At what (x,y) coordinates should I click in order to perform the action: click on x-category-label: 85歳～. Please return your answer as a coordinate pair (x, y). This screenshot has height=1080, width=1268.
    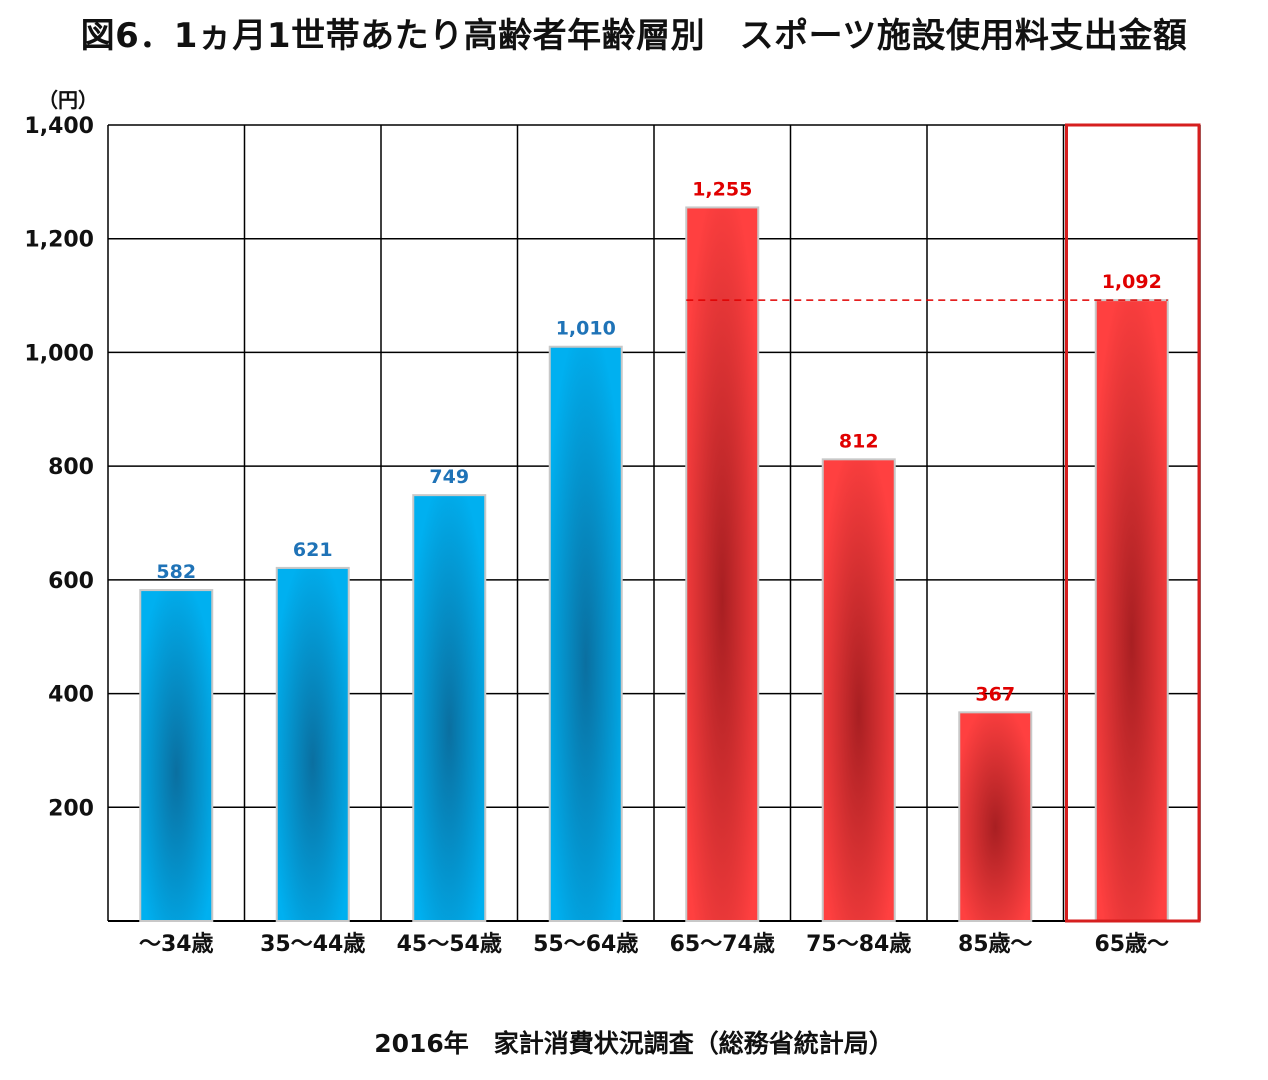
    Looking at the image, I should click on (995, 944).